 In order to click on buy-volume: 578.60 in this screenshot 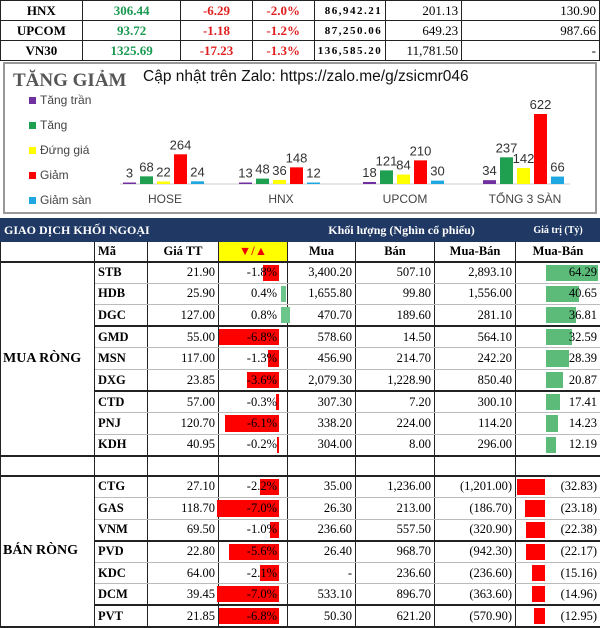, I will do `click(322, 337)`.